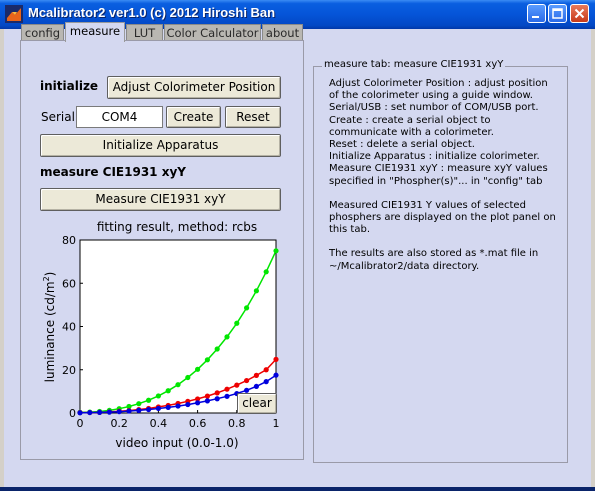  Describe the element at coordinates (14, 14) in the screenshot. I see `matlab-icon` at that location.